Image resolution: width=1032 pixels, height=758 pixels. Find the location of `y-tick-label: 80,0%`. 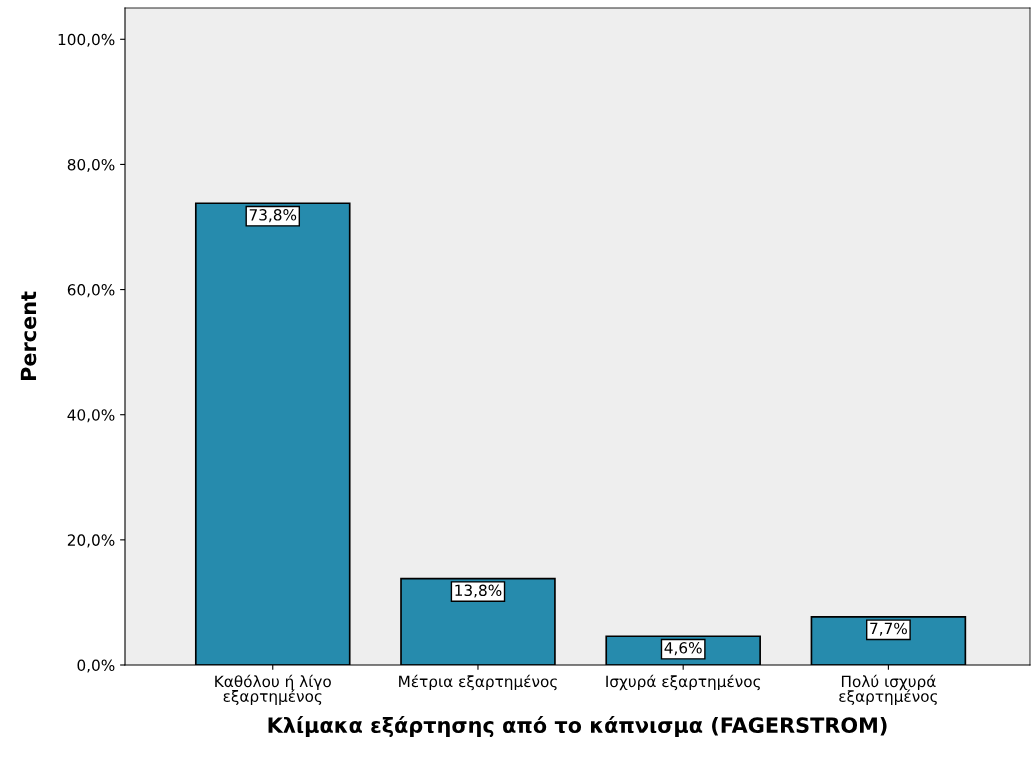

y-tick-label: 80,0% is located at coordinates (91, 165).